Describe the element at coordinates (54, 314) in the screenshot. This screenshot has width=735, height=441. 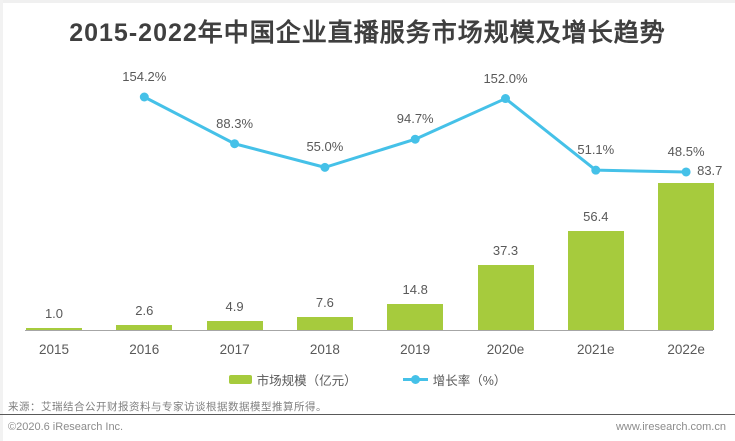
I see `bar-value-label: 1.0` at that location.